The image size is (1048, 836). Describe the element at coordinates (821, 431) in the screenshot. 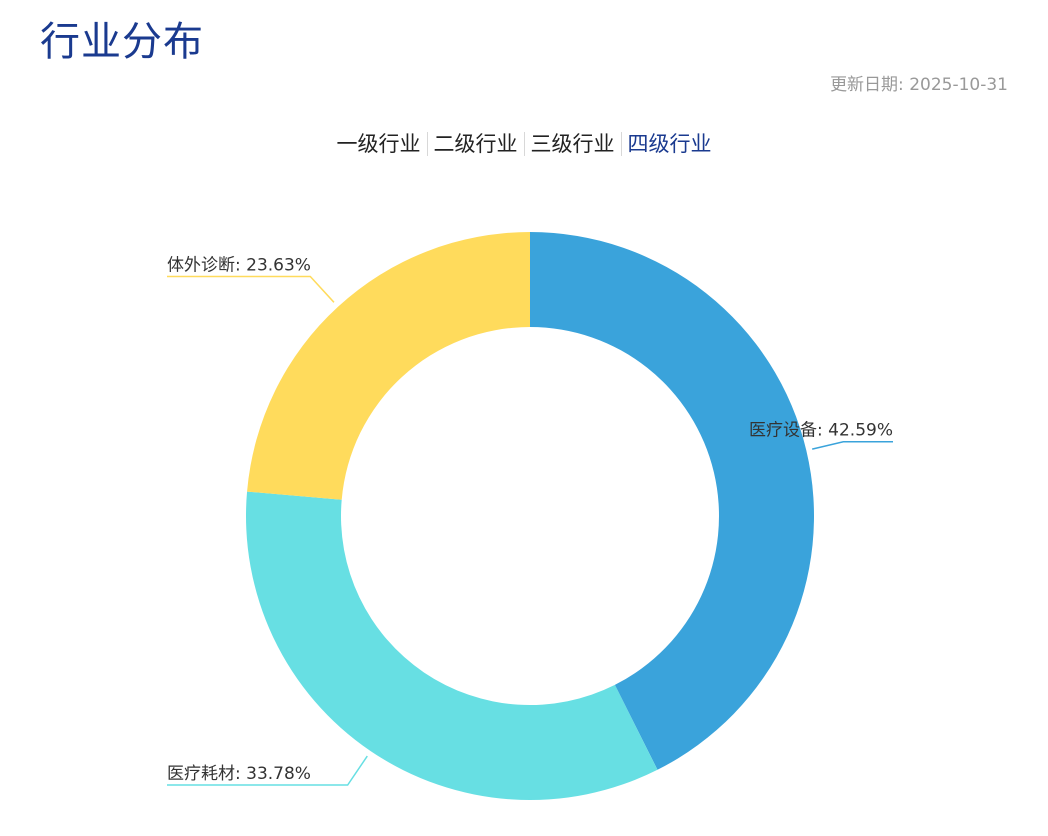

I see `slice-label: 医疗设备: 42.59%` at that location.